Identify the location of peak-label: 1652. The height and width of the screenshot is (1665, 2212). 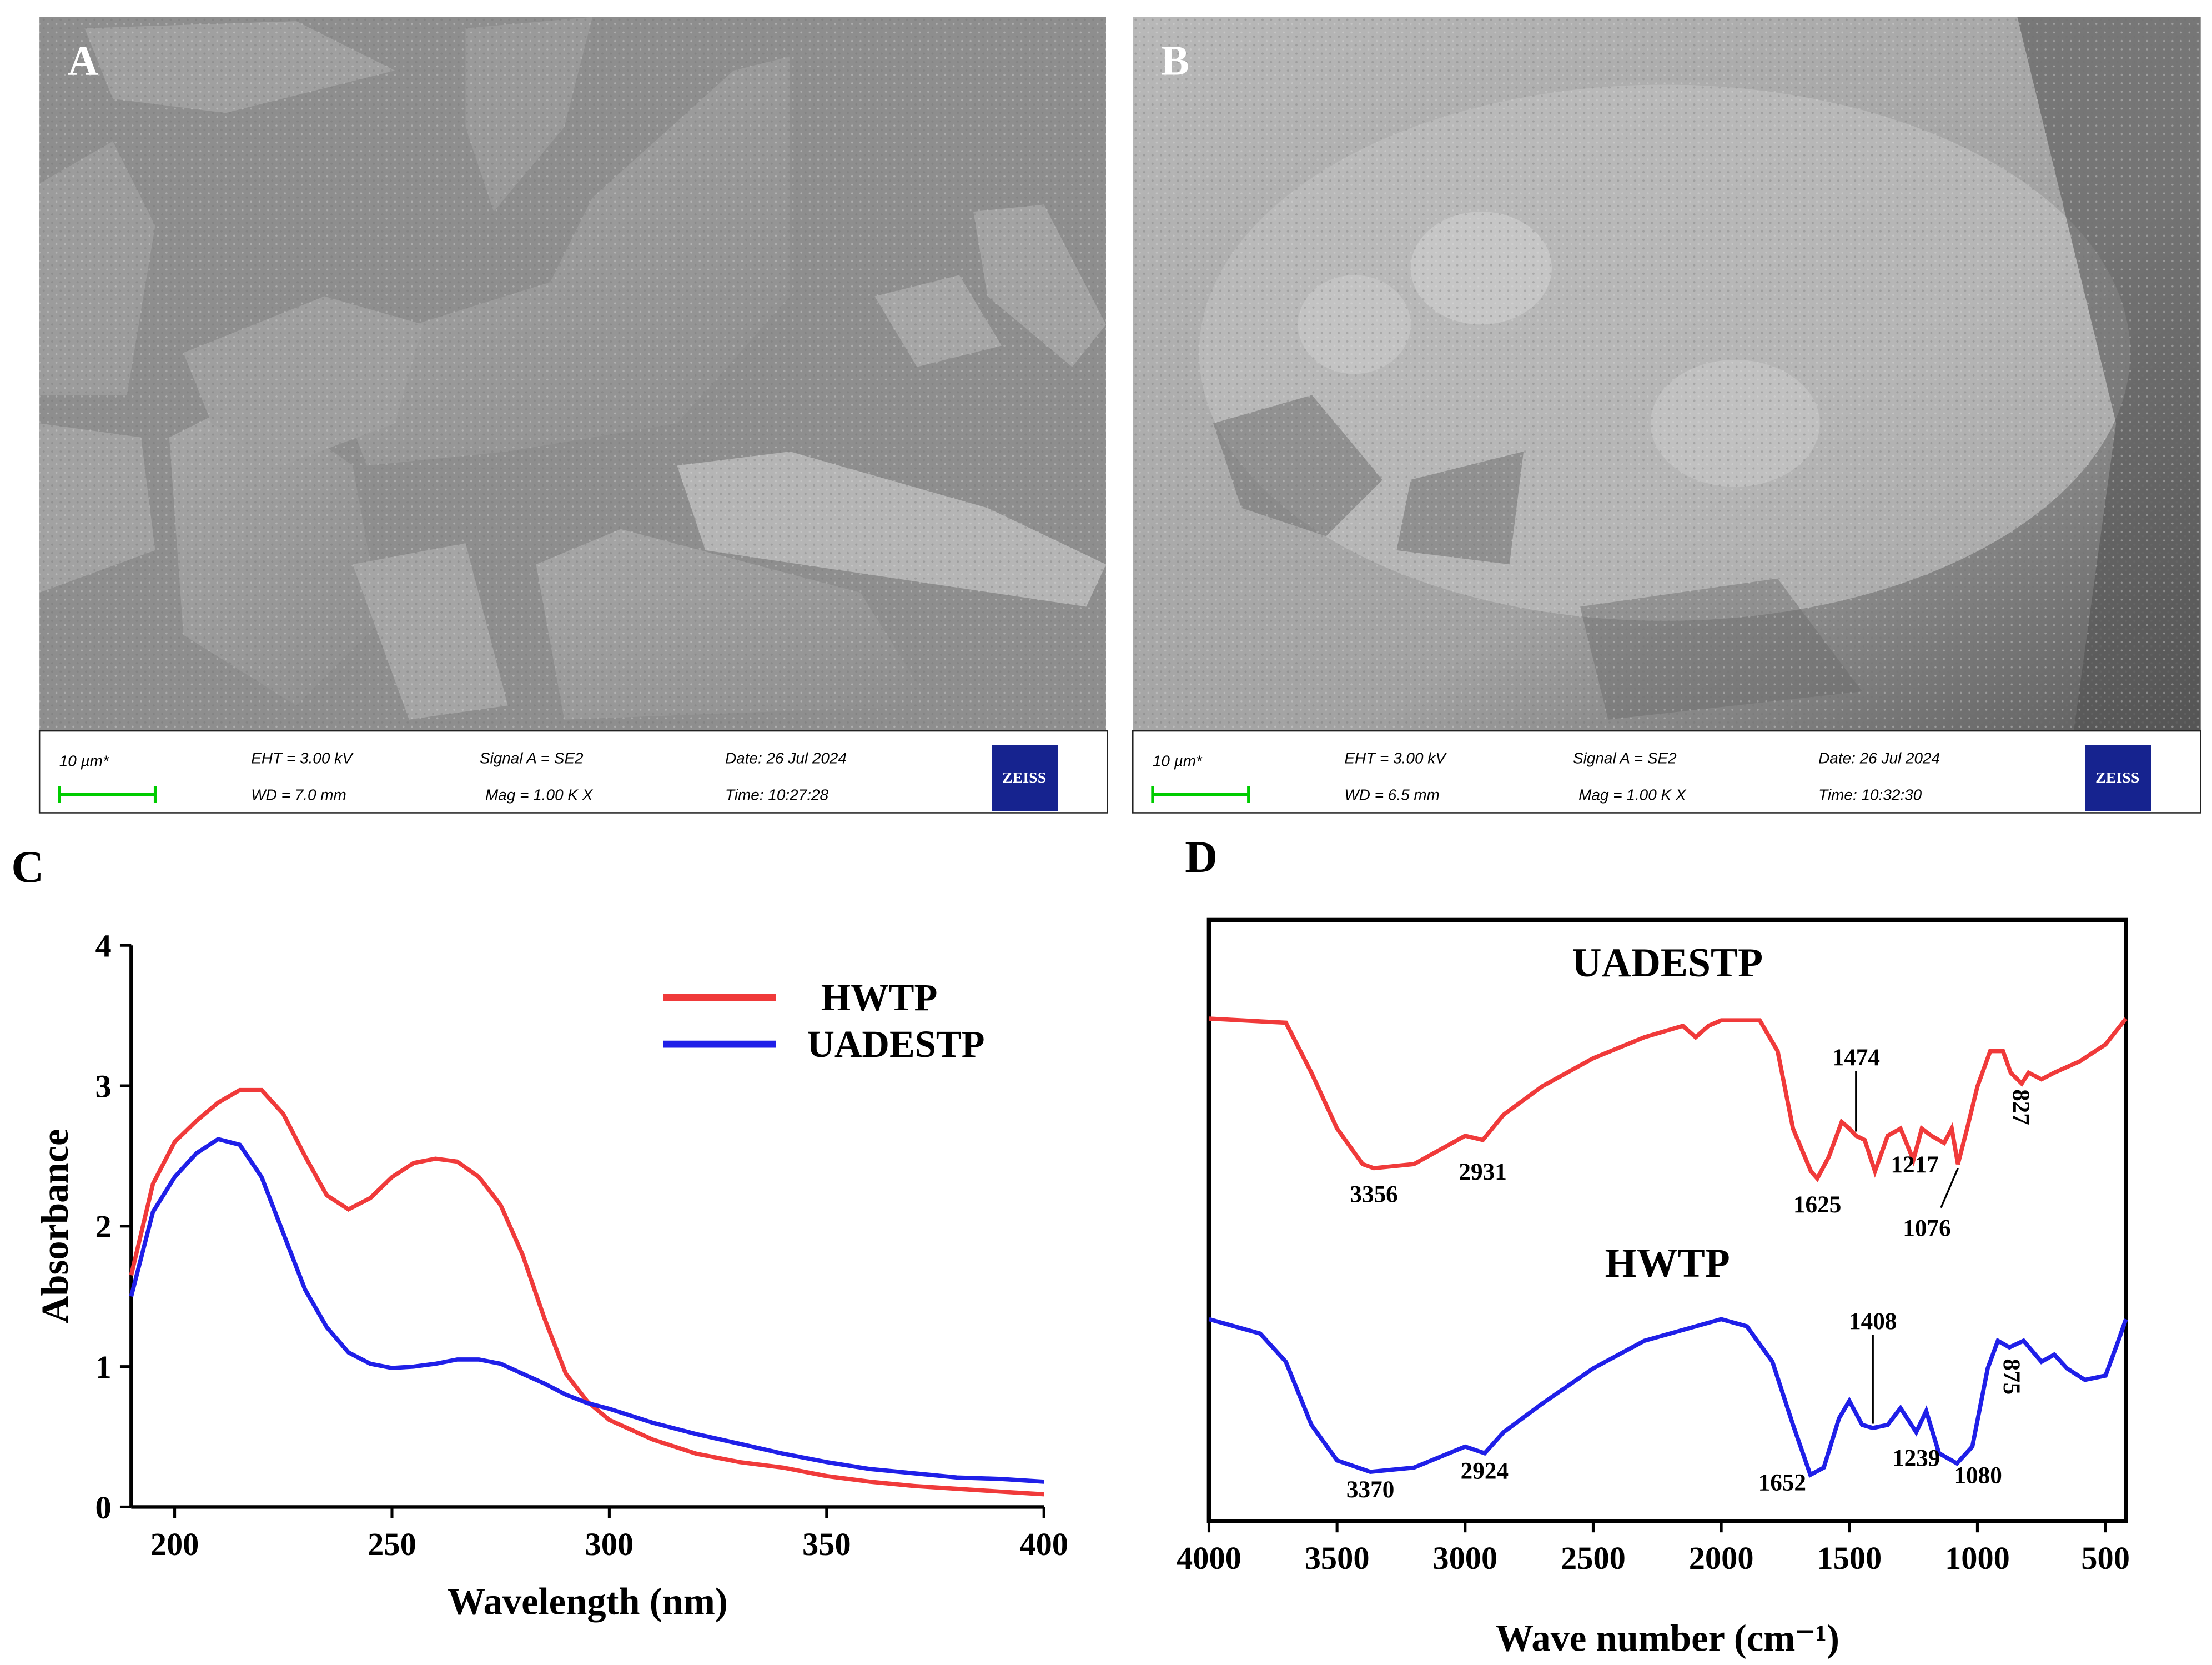
(1782, 1483).